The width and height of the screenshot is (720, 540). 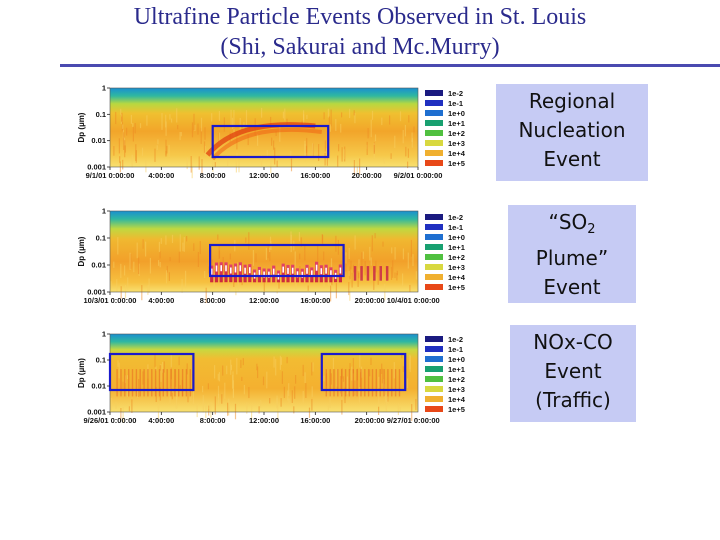 What do you see at coordinates (457, 399) in the screenshot?
I see `legend-label: 1e+4` at bounding box center [457, 399].